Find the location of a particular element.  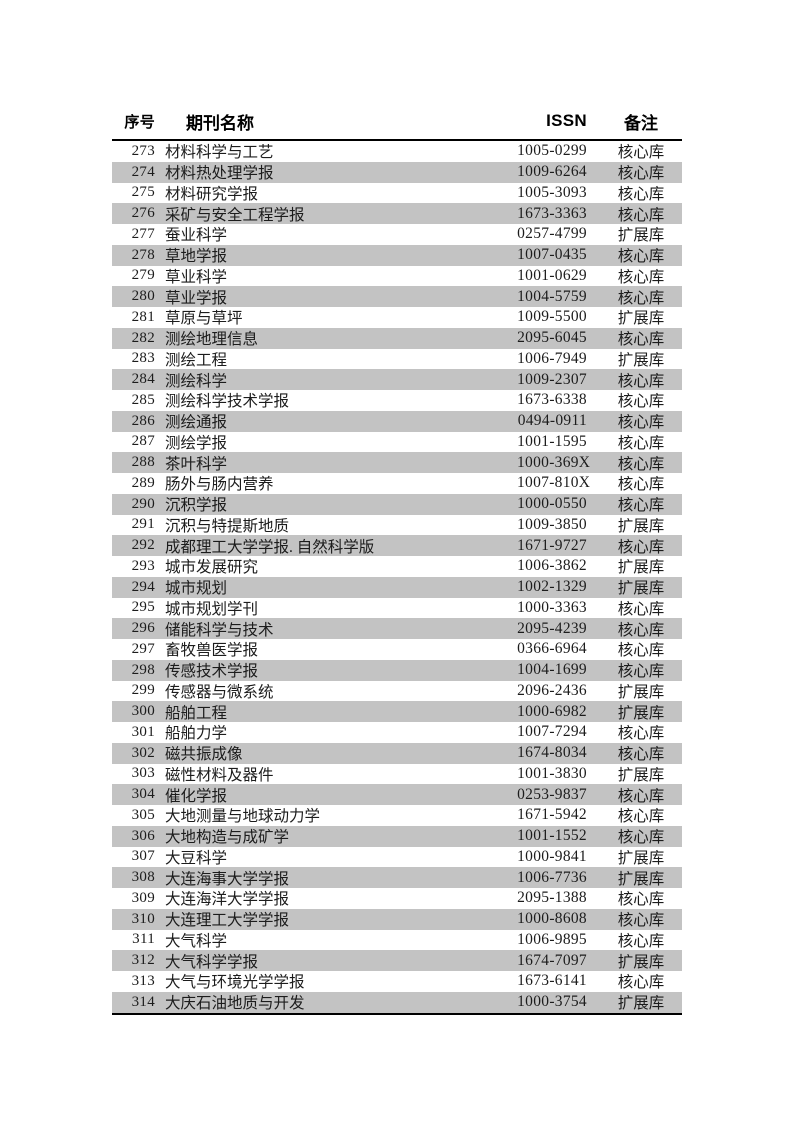

row-journal-name: 城市规划学刊 is located at coordinates (212, 609).